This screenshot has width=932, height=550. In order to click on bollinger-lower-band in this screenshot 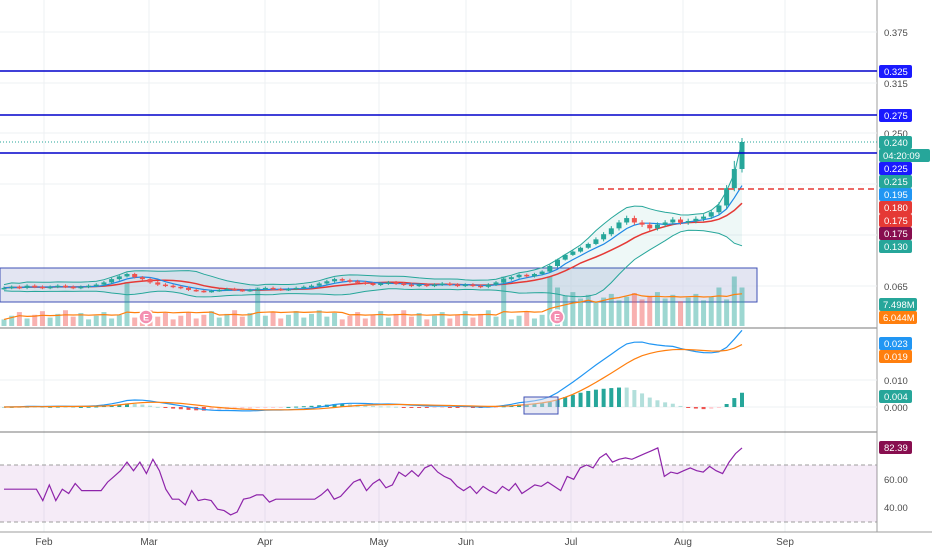, I will do `click(373, 263)`.